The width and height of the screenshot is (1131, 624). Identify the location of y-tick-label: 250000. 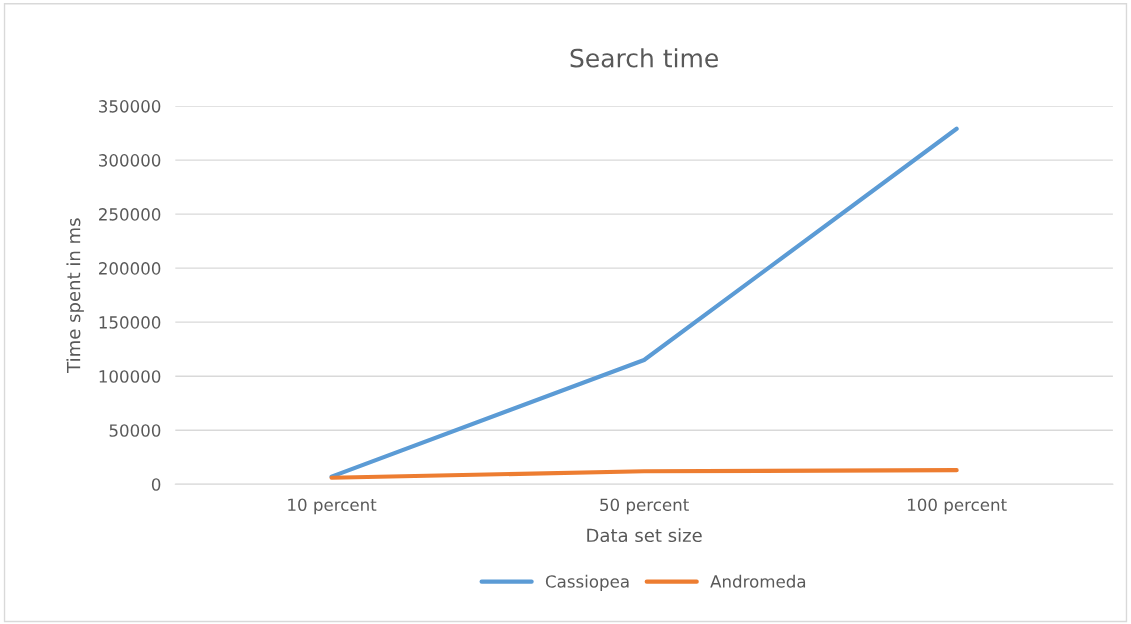
(130, 214).